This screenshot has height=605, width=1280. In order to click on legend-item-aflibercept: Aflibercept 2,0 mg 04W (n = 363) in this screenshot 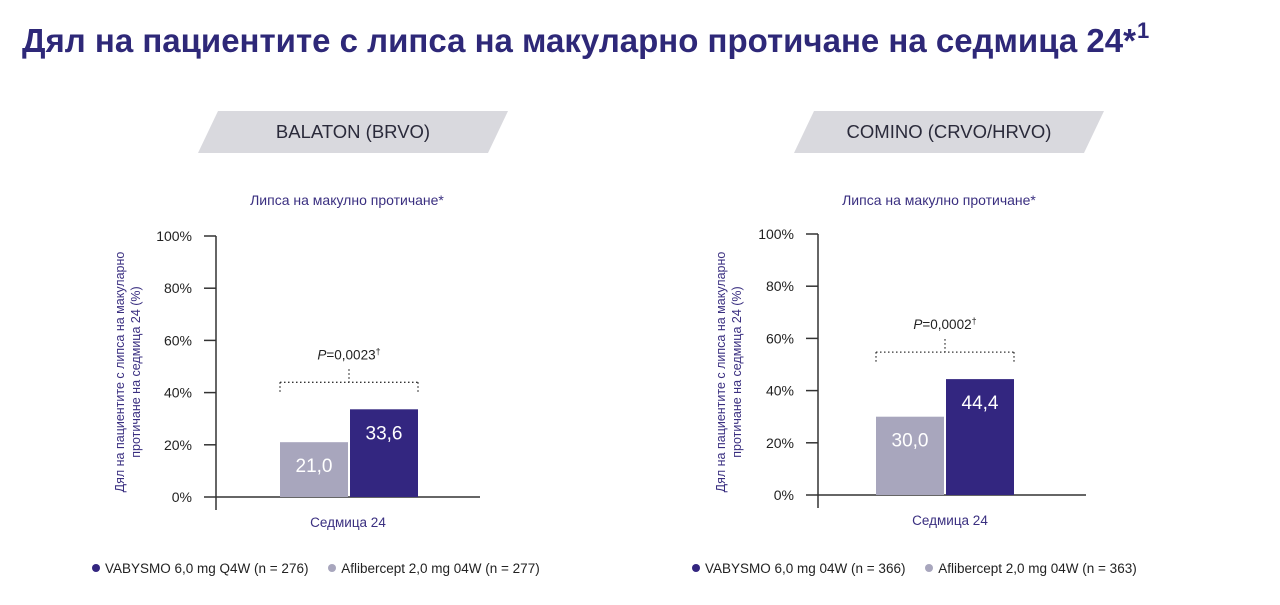, I will do `click(1031, 568)`.